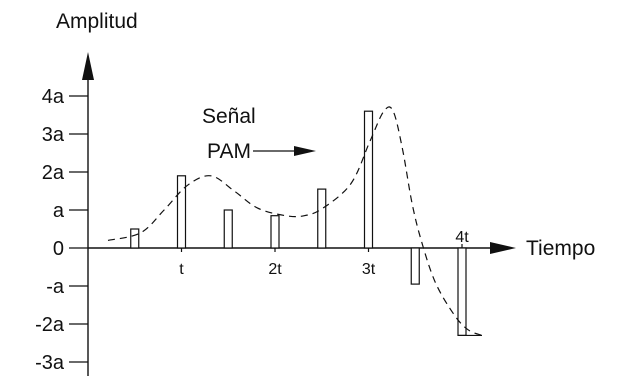 This screenshot has height=384, width=617. Describe the element at coordinates (462, 237) in the screenshot. I see `x-tick-label: 4t` at that location.